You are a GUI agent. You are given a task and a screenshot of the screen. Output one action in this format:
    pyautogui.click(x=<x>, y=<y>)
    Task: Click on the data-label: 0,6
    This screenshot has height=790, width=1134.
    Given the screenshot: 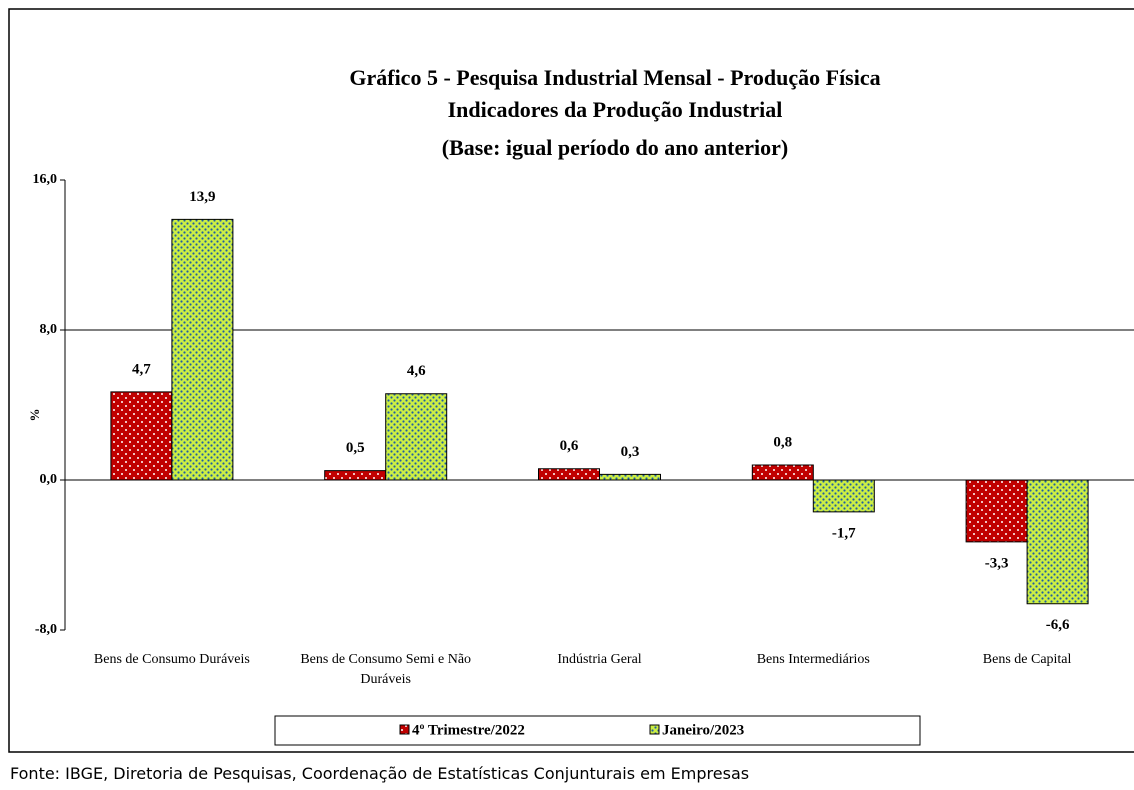 What is the action you would take?
    pyautogui.click(x=569, y=446)
    